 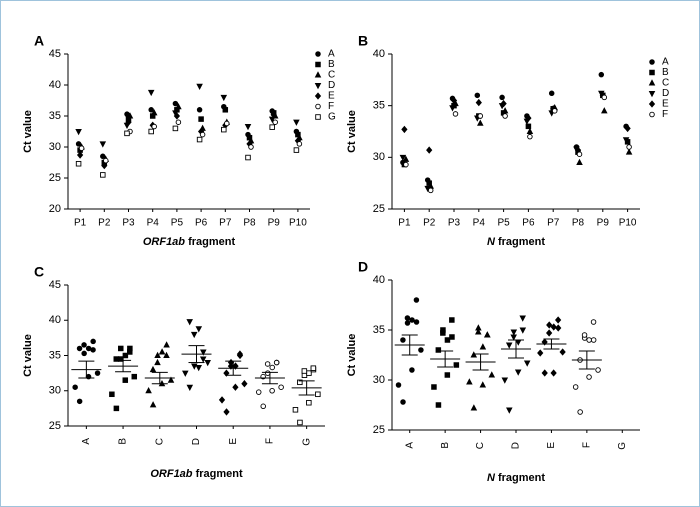 I want to click on x-tick-label: F, so click(x=270, y=441).